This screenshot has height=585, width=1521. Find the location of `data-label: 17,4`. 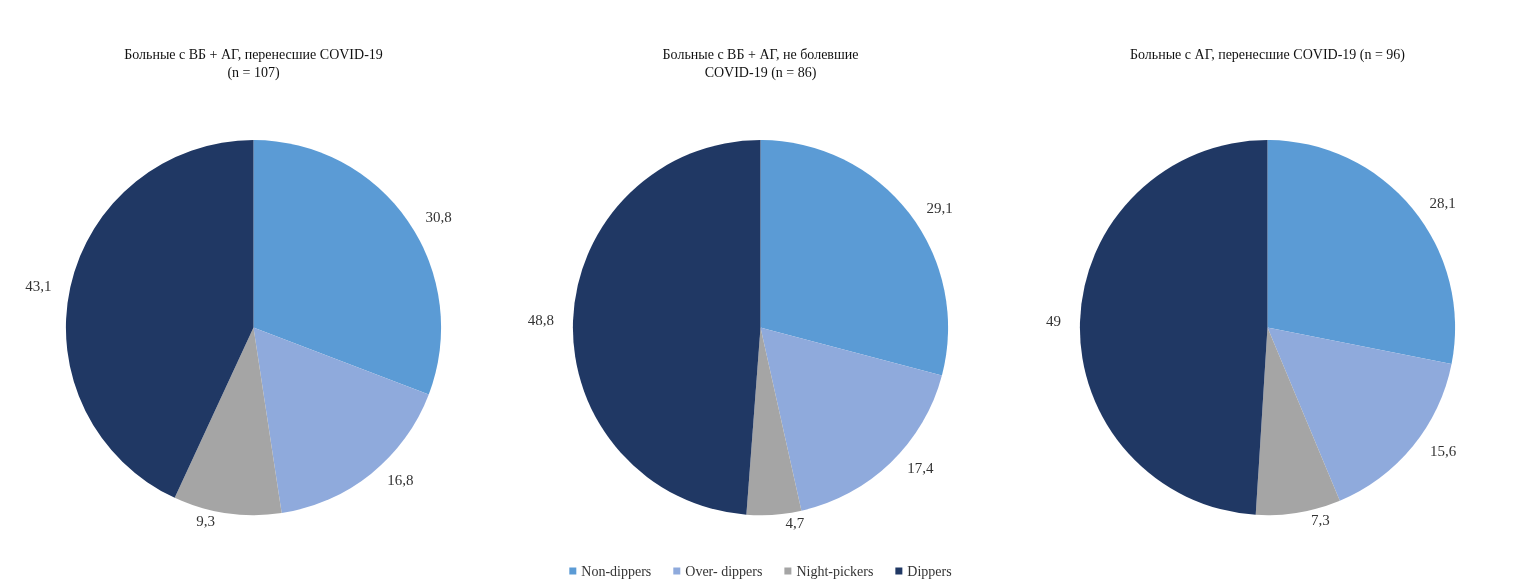

data-label: 17,4 is located at coordinates (920, 468).